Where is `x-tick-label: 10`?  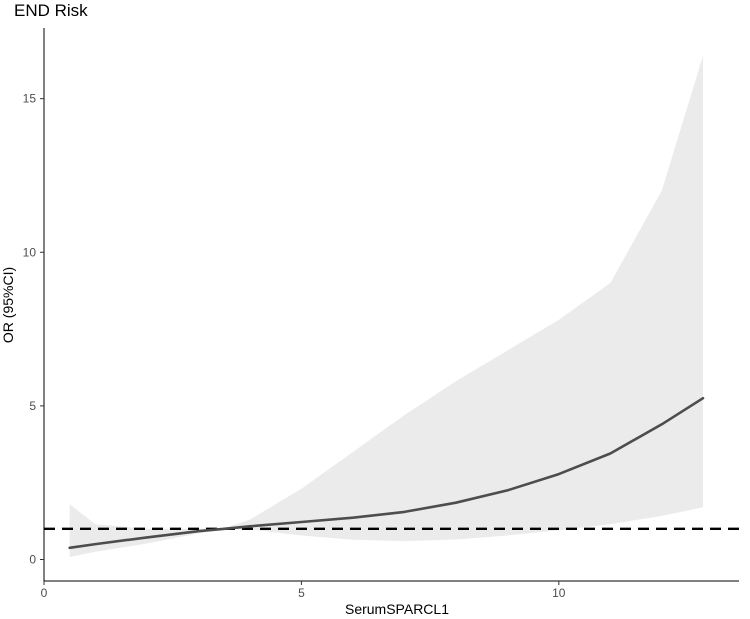
x-tick-label: 10 is located at coordinates (559, 593).